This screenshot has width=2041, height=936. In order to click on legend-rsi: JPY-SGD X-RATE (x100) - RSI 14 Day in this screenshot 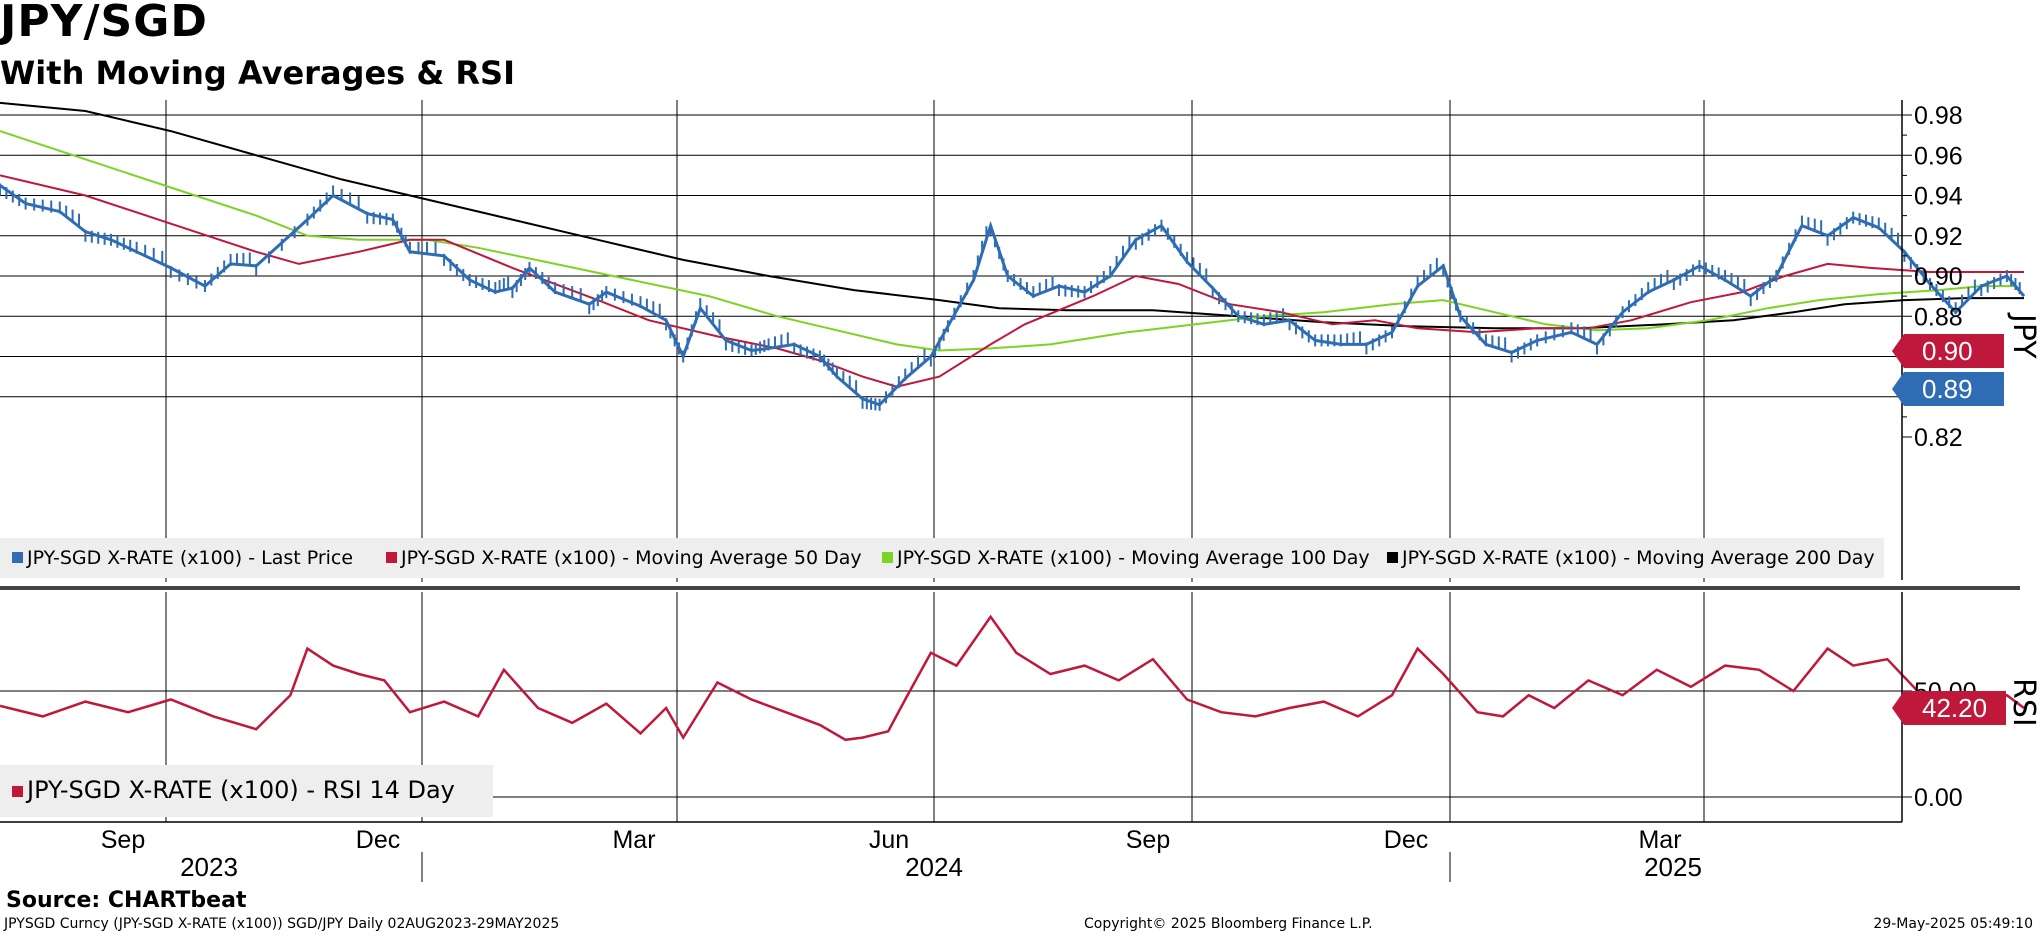, I will do `click(246, 791)`.